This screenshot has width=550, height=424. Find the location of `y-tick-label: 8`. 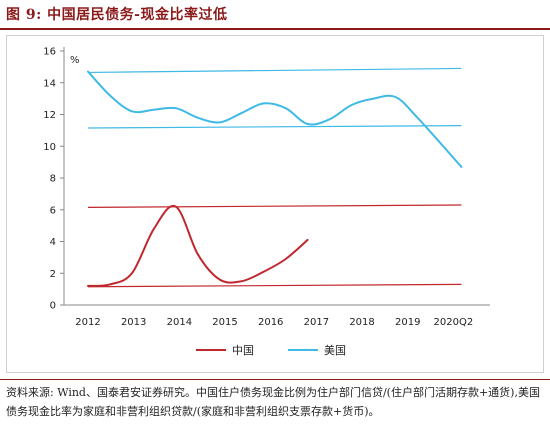

y-tick-label: 8 is located at coordinates (53, 179).